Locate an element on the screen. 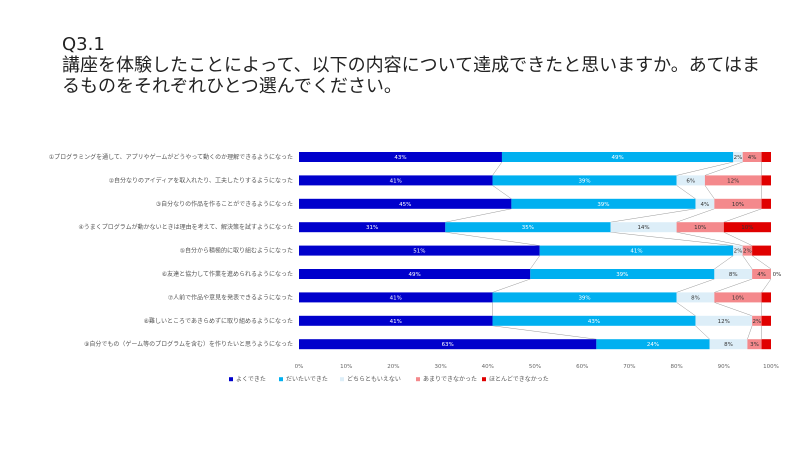 The image size is (800, 450). data-label: 14% is located at coordinates (643, 228).